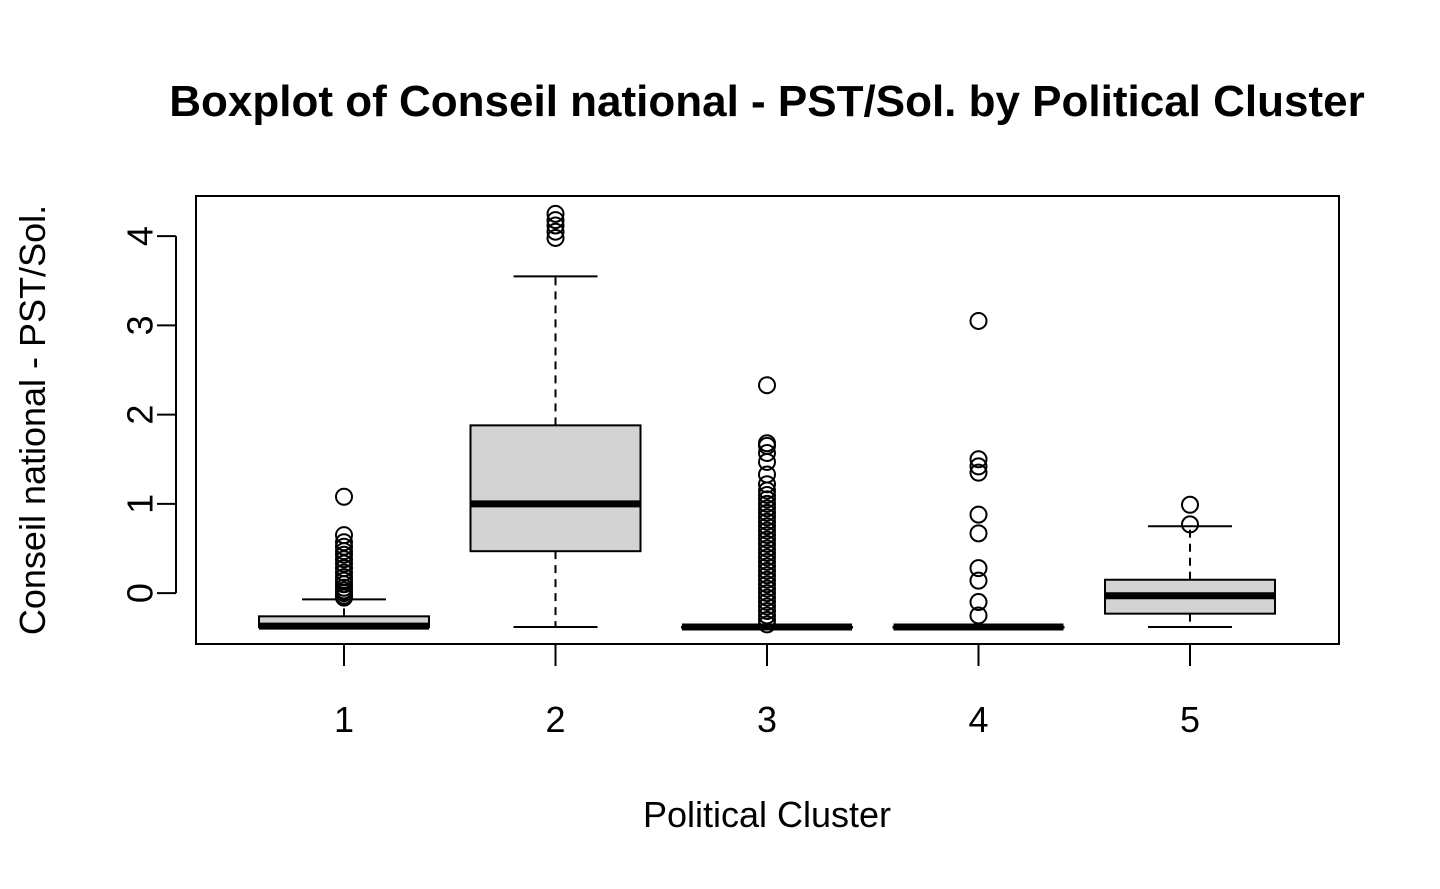  Describe the element at coordinates (140, 593) in the screenshot. I see `y-tick-label-0: 0` at that location.